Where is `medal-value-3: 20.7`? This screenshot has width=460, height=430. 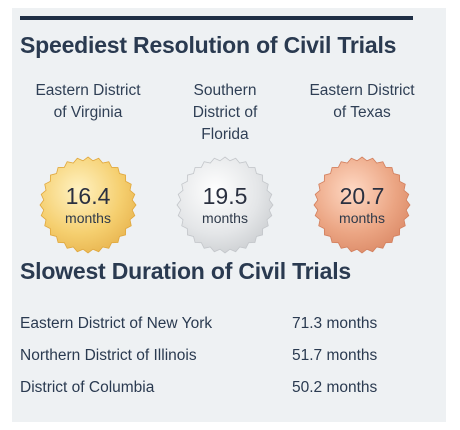 medal-value-3: 20.7 is located at coordinates (362, 196).